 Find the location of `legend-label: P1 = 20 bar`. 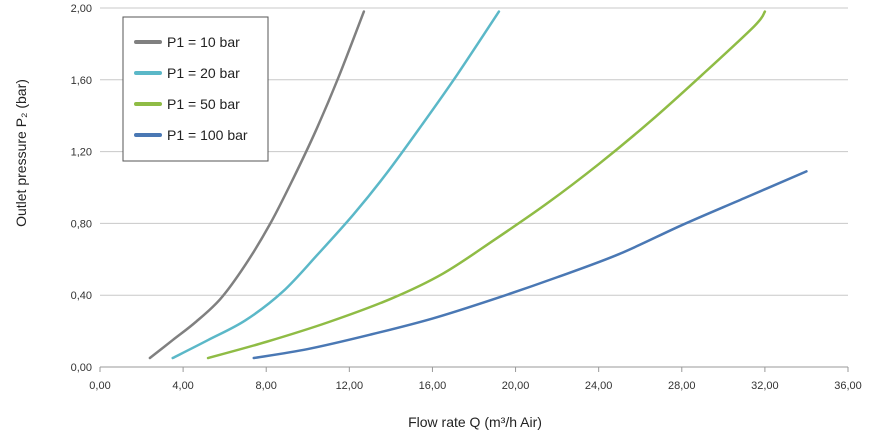

legend-label: P1 = 20 bar is located at coordinates (203, 73).